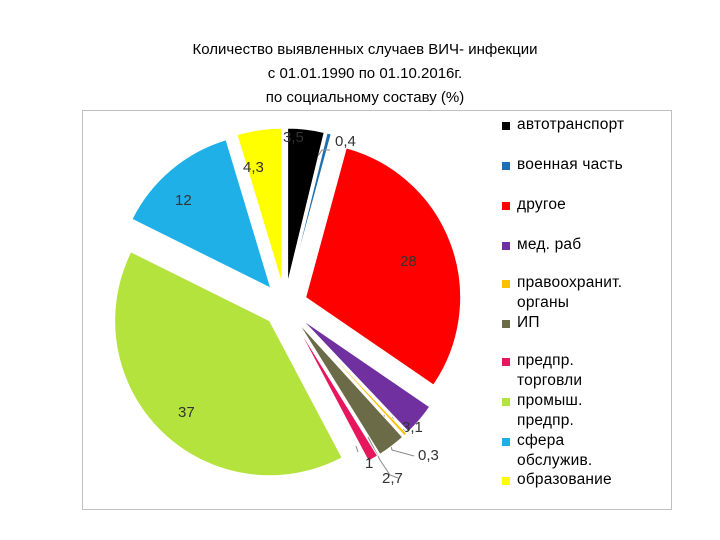 This screenshot has height=540, width=720. I want to click on data-label: 1, so click(369, 463).